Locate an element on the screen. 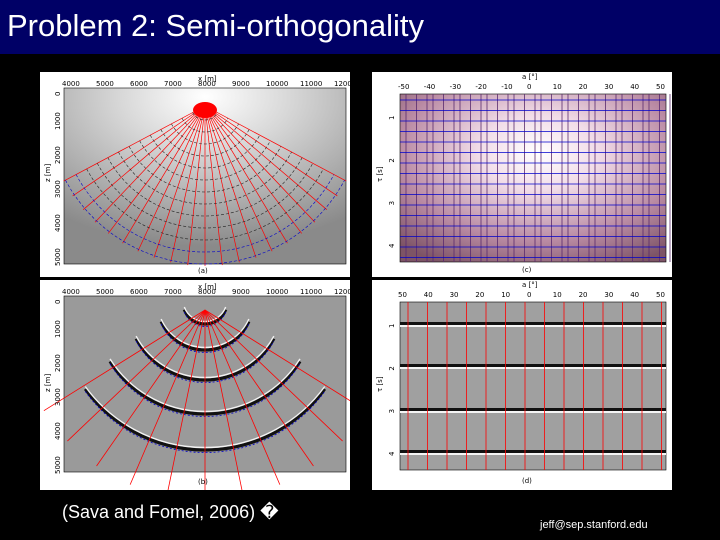 The image size is (720, 540). panel-d-caption: (d) is located at coordinates (527, 481).